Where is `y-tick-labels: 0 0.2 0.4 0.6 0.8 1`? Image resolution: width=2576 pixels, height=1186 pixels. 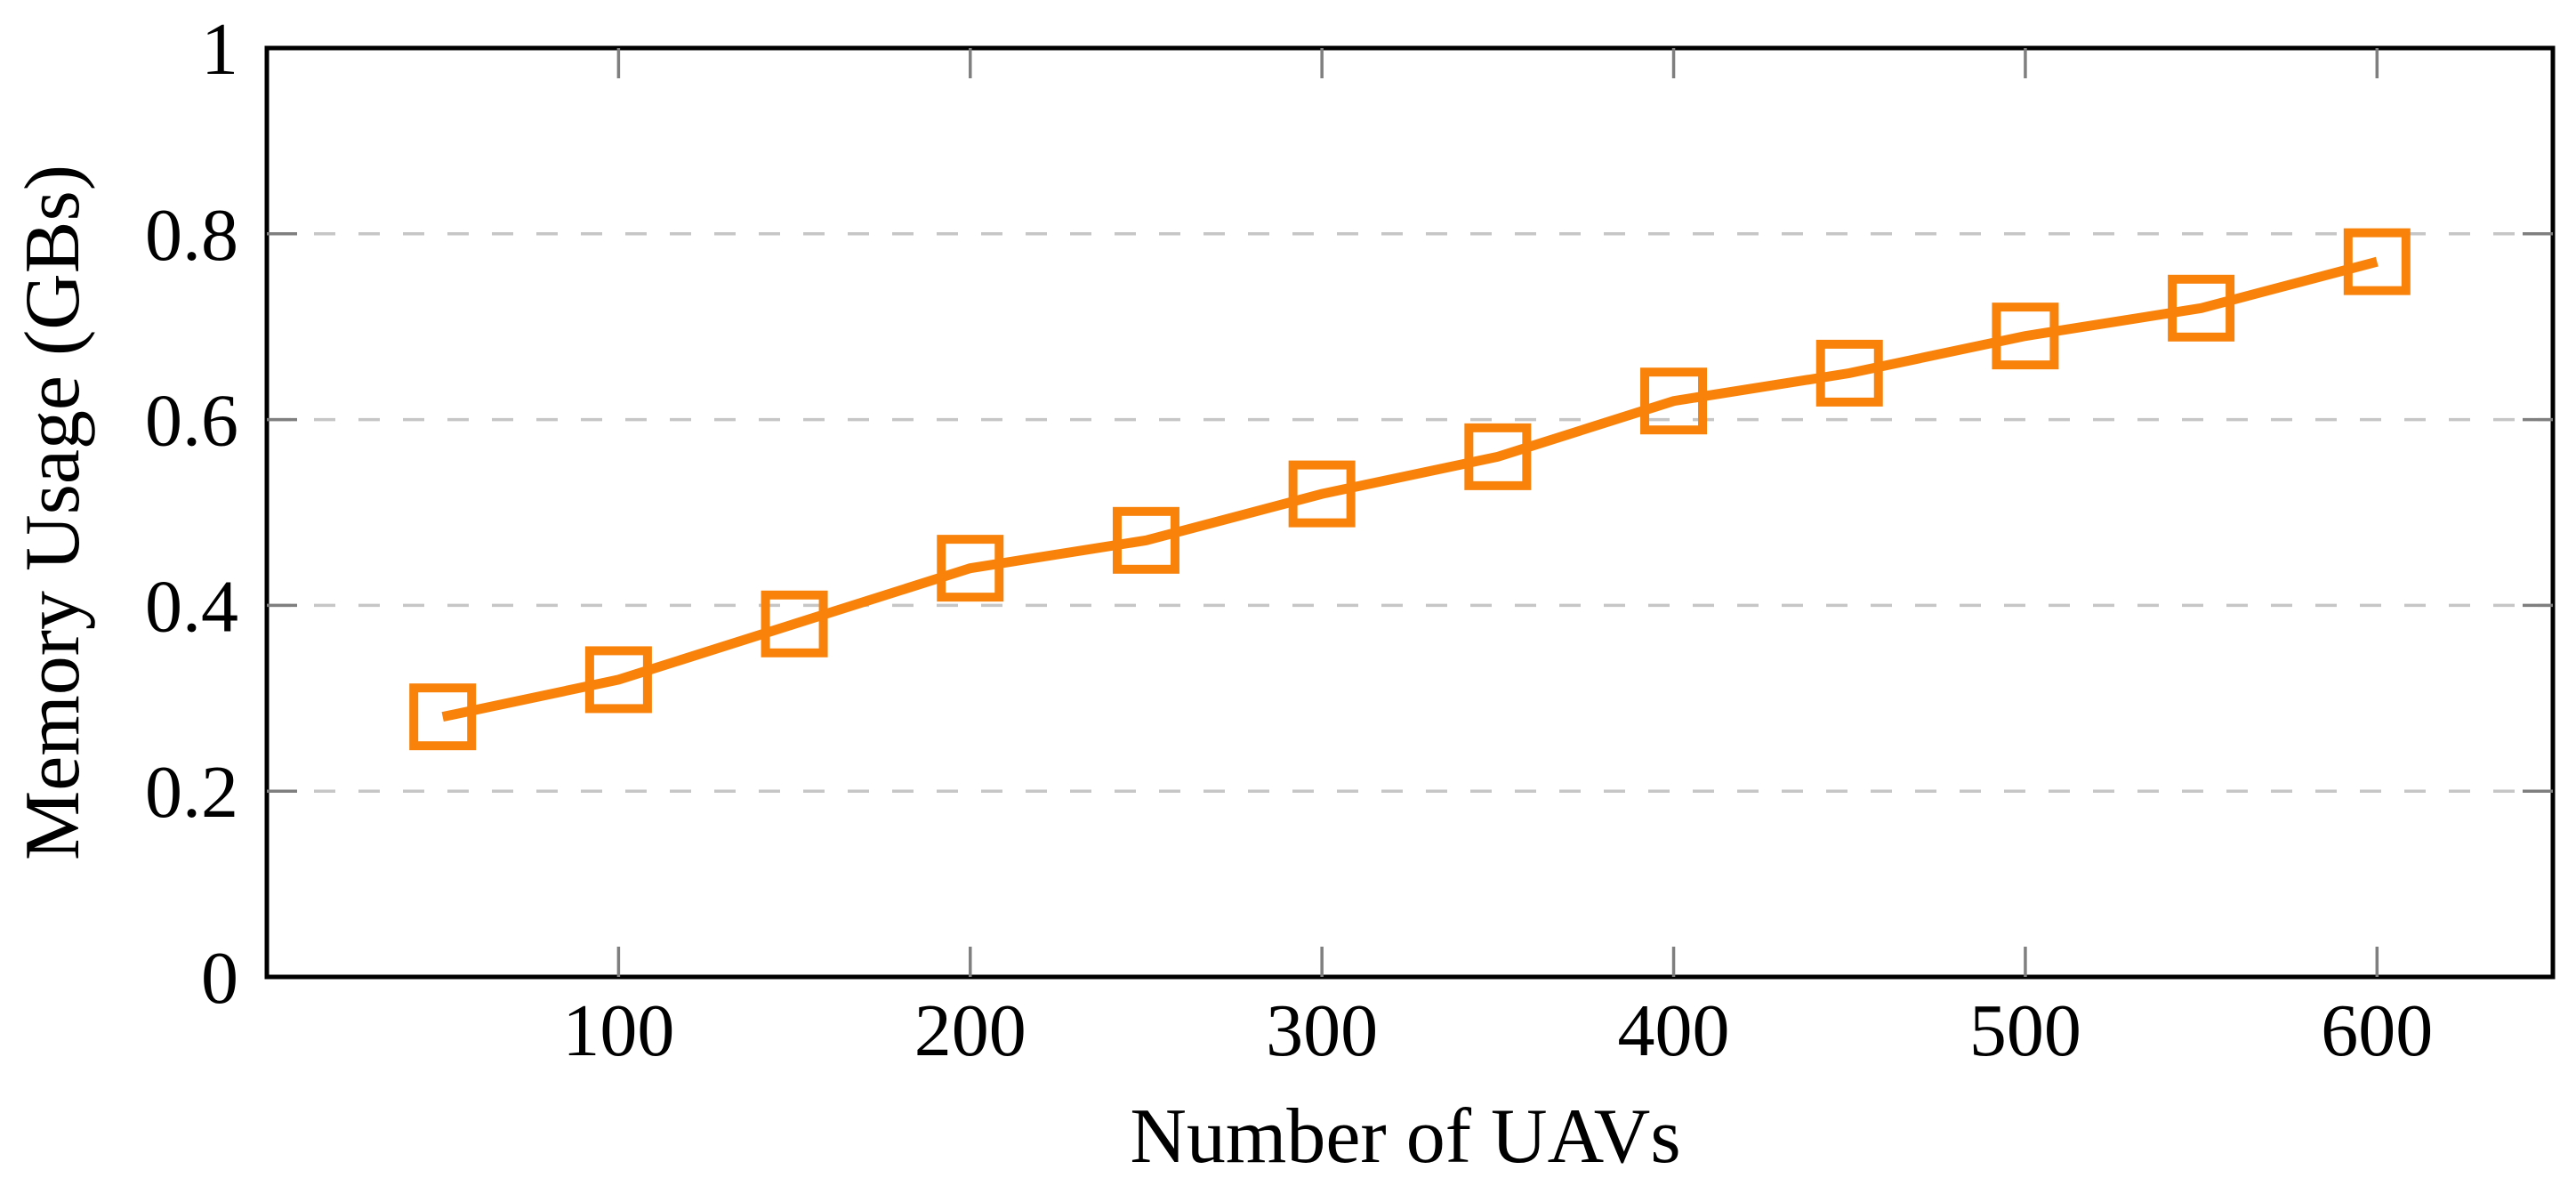
y-tick-labels: 0 0.2 0.4 0.6 0.8 1 is located at coordinates (191, 514).